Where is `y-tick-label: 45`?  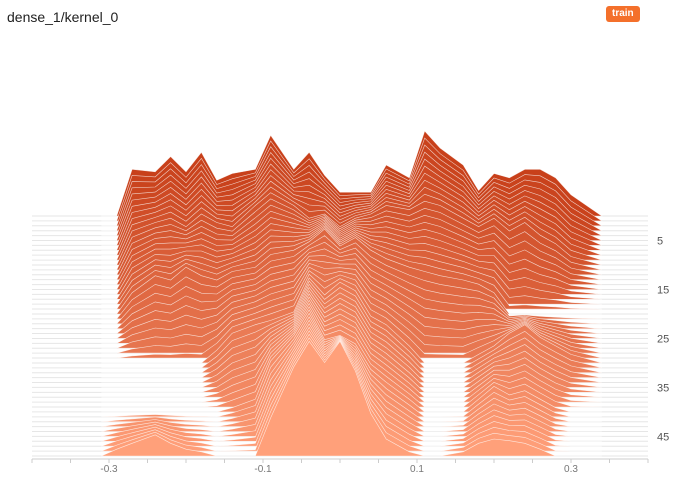
y-tick-label: 45 is located at coordinates (663, 437).